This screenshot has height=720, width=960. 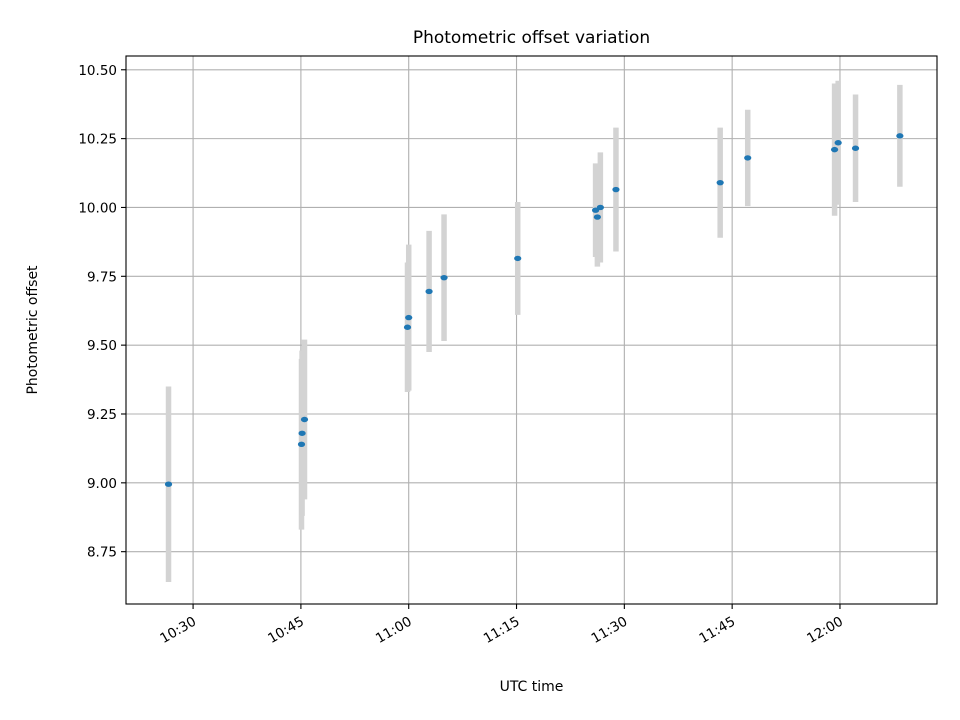 I want to click on chart-title: Photometric offset variation, so click(x=531, y=38).